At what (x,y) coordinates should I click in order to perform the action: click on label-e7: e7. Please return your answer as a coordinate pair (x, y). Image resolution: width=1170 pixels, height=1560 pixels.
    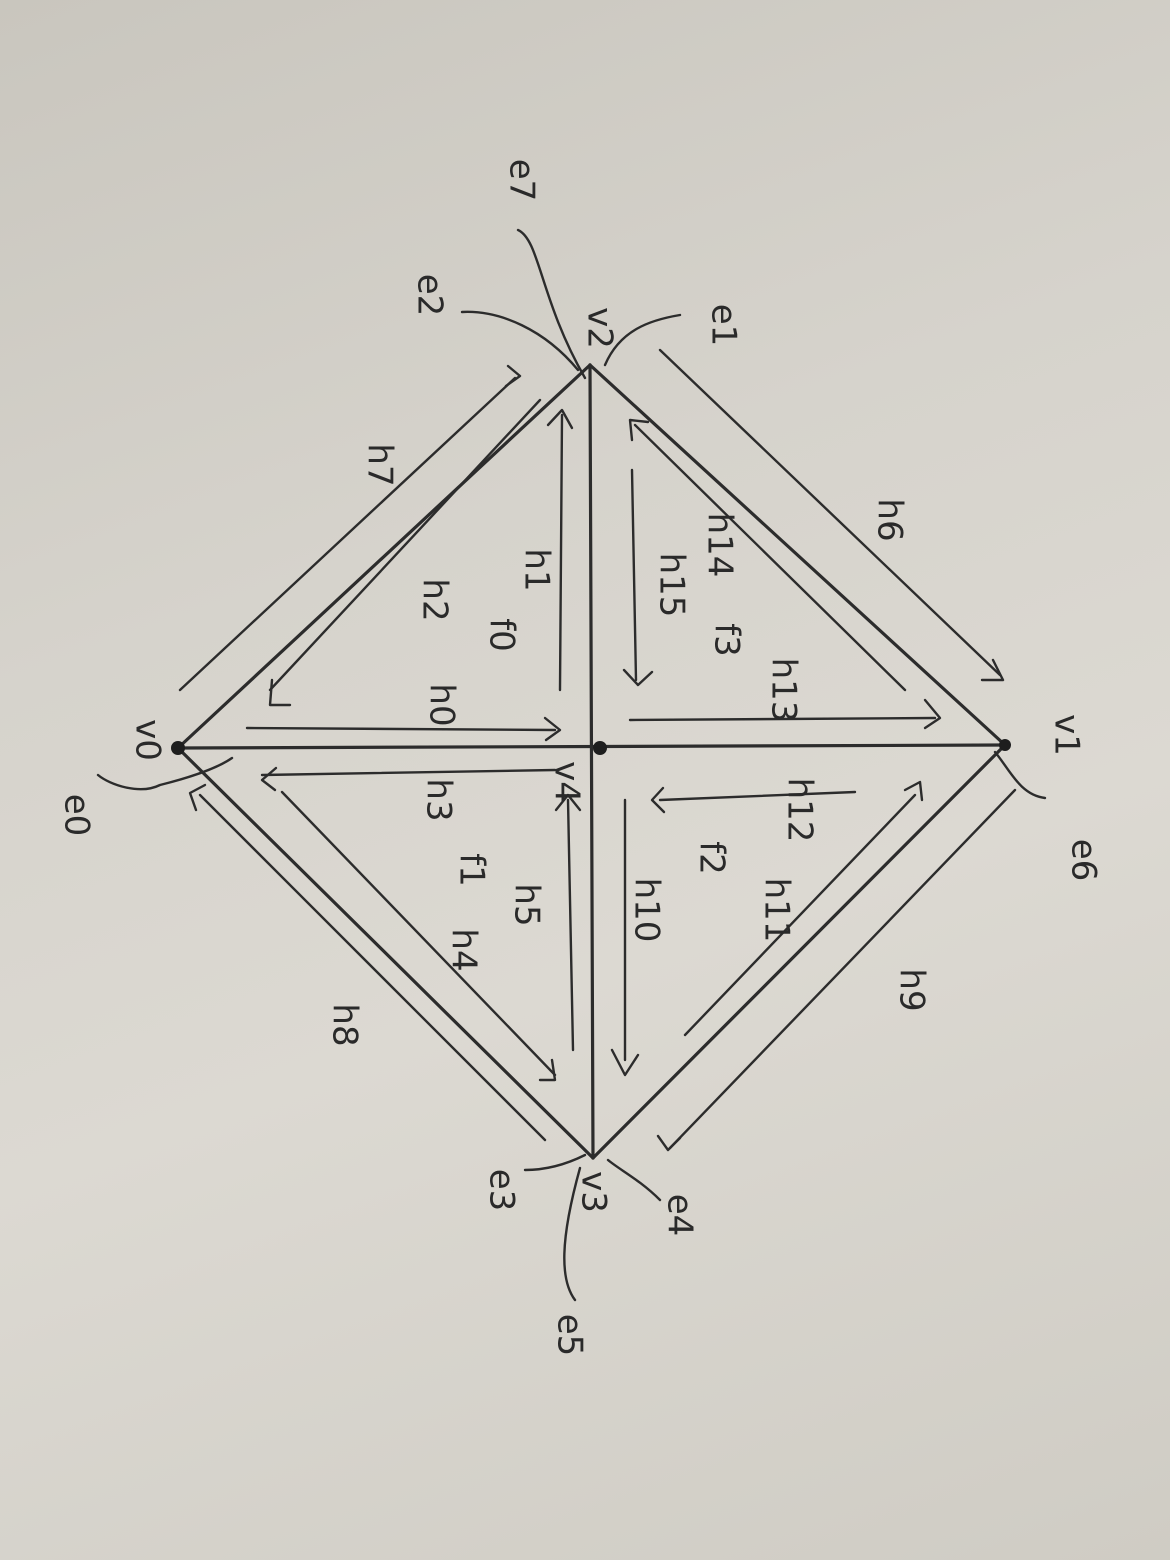
    Looking at the image, I should click on (522, 180).